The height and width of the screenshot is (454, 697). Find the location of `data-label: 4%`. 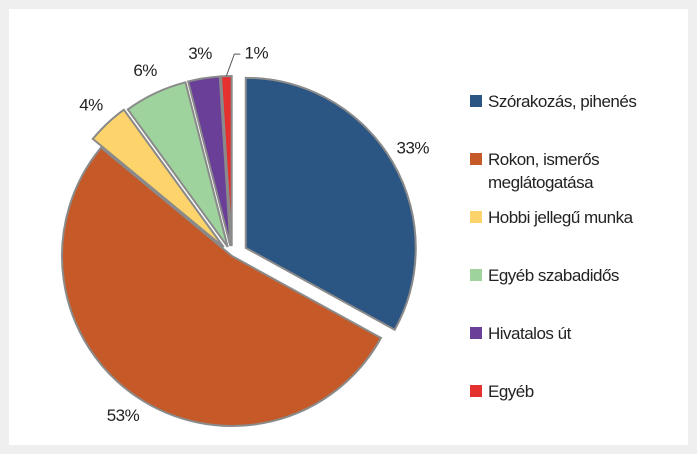

data-label: 4% is located at coordinates (91, 104).